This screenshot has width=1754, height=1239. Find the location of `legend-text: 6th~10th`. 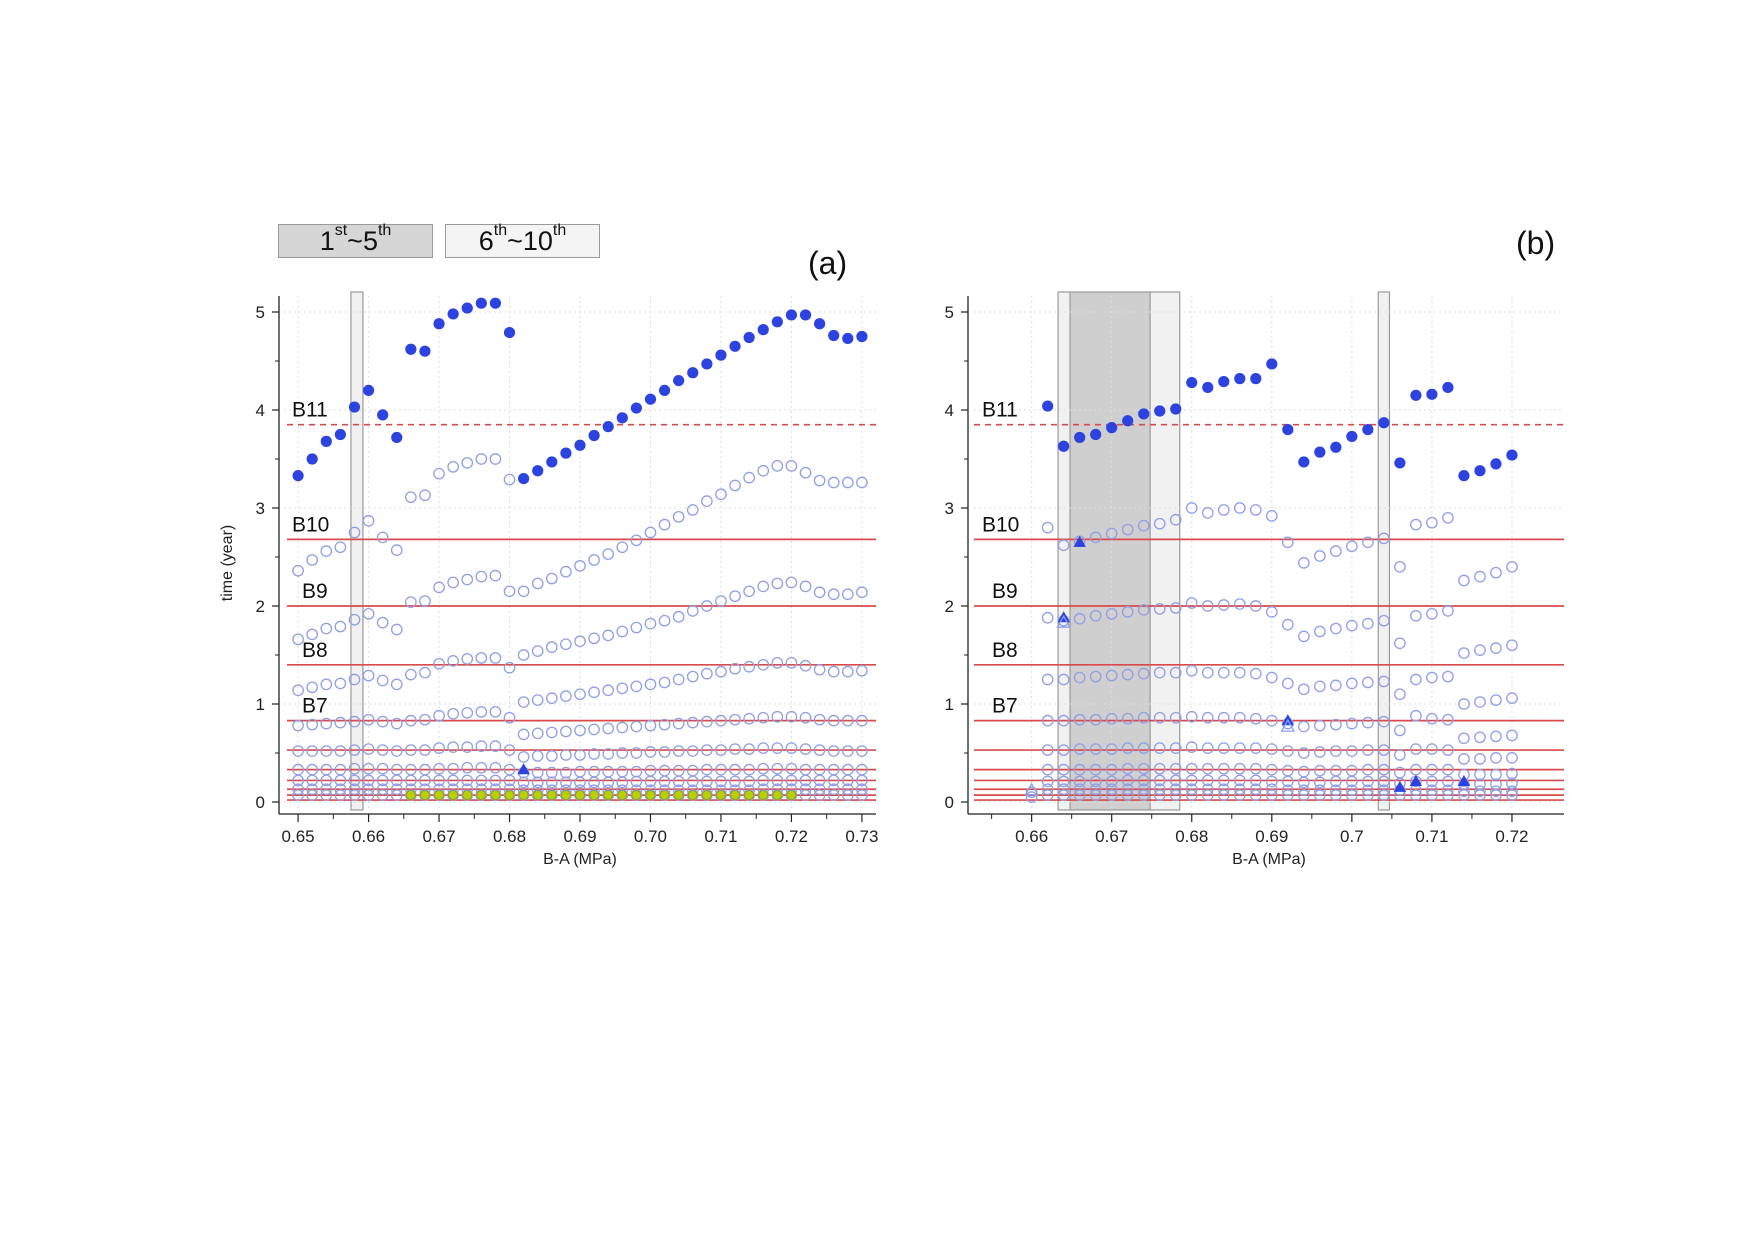

legend-text: 6th~10th is located at coordinates (522, 238).